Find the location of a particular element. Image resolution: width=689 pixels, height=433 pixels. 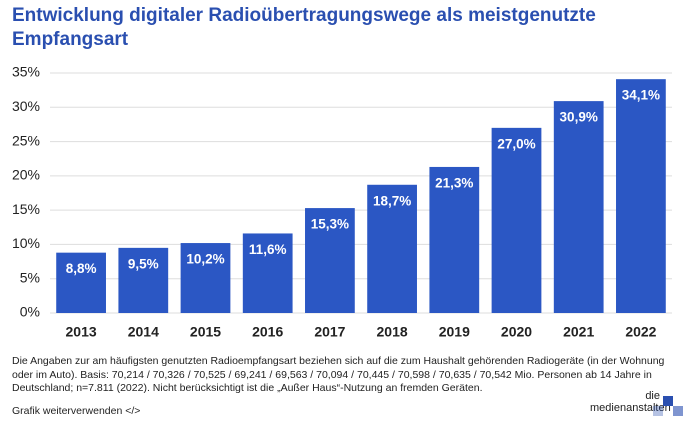

share-link: Grafik weiterverwenden </> is located at coordinates (76, 411).